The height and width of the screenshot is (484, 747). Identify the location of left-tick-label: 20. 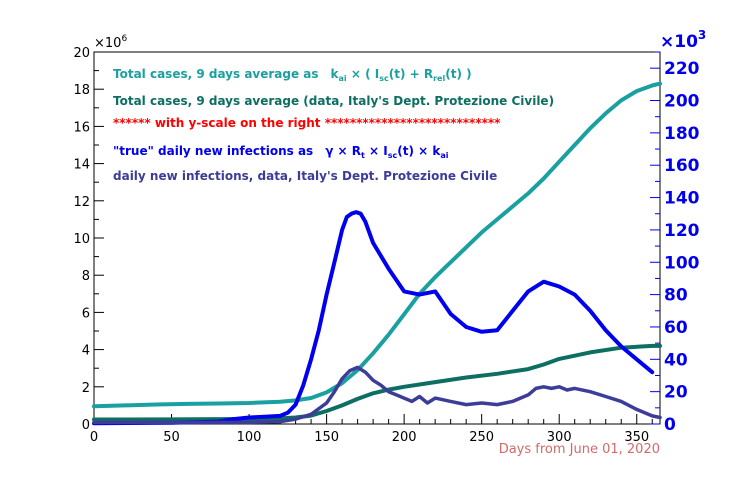
(81, 53).